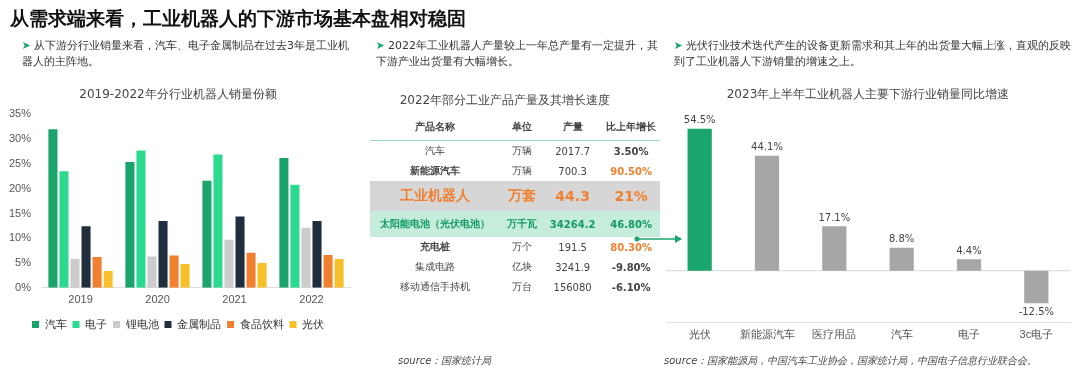 This screenshot has width=1080, height=374. Describe the element at coordinates (435, 195) in the screenshot. I see `text: 工业机器人` at that location.